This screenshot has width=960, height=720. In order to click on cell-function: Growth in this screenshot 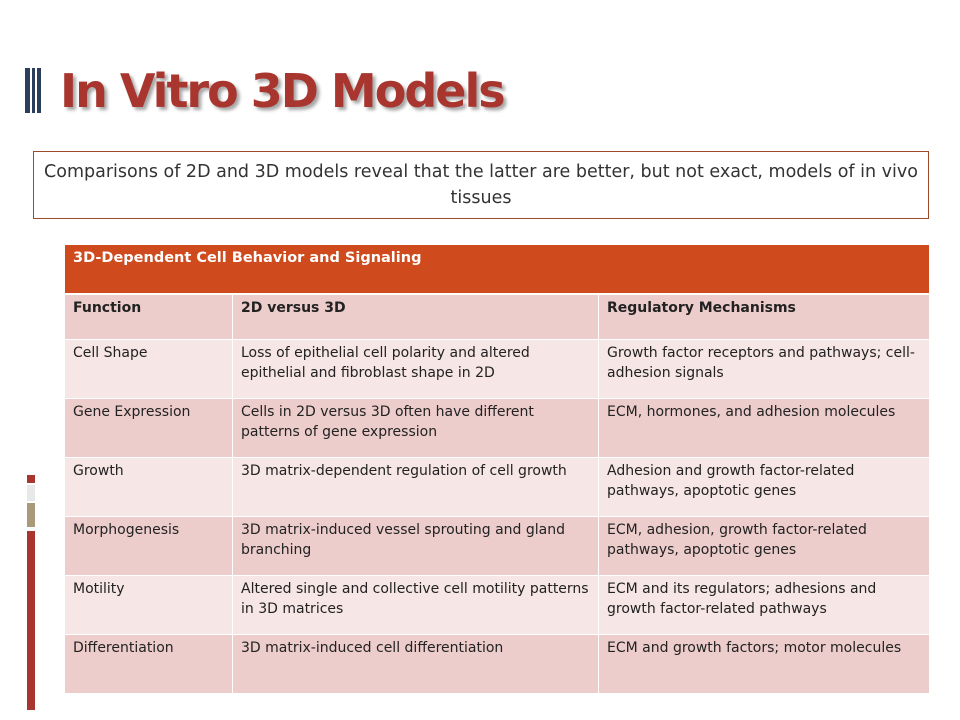, I will do `click(148, 487)`.